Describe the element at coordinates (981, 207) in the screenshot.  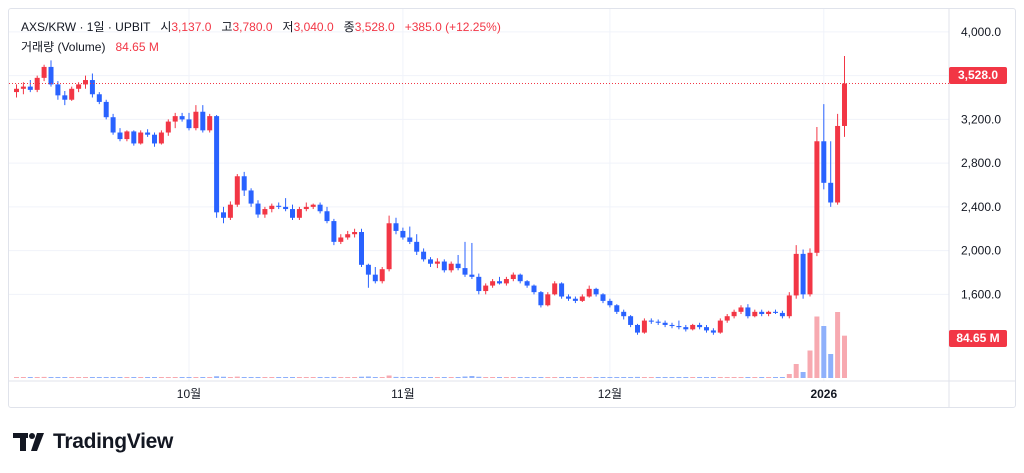
I see `y-tick-label: 2,400.0` at that location.